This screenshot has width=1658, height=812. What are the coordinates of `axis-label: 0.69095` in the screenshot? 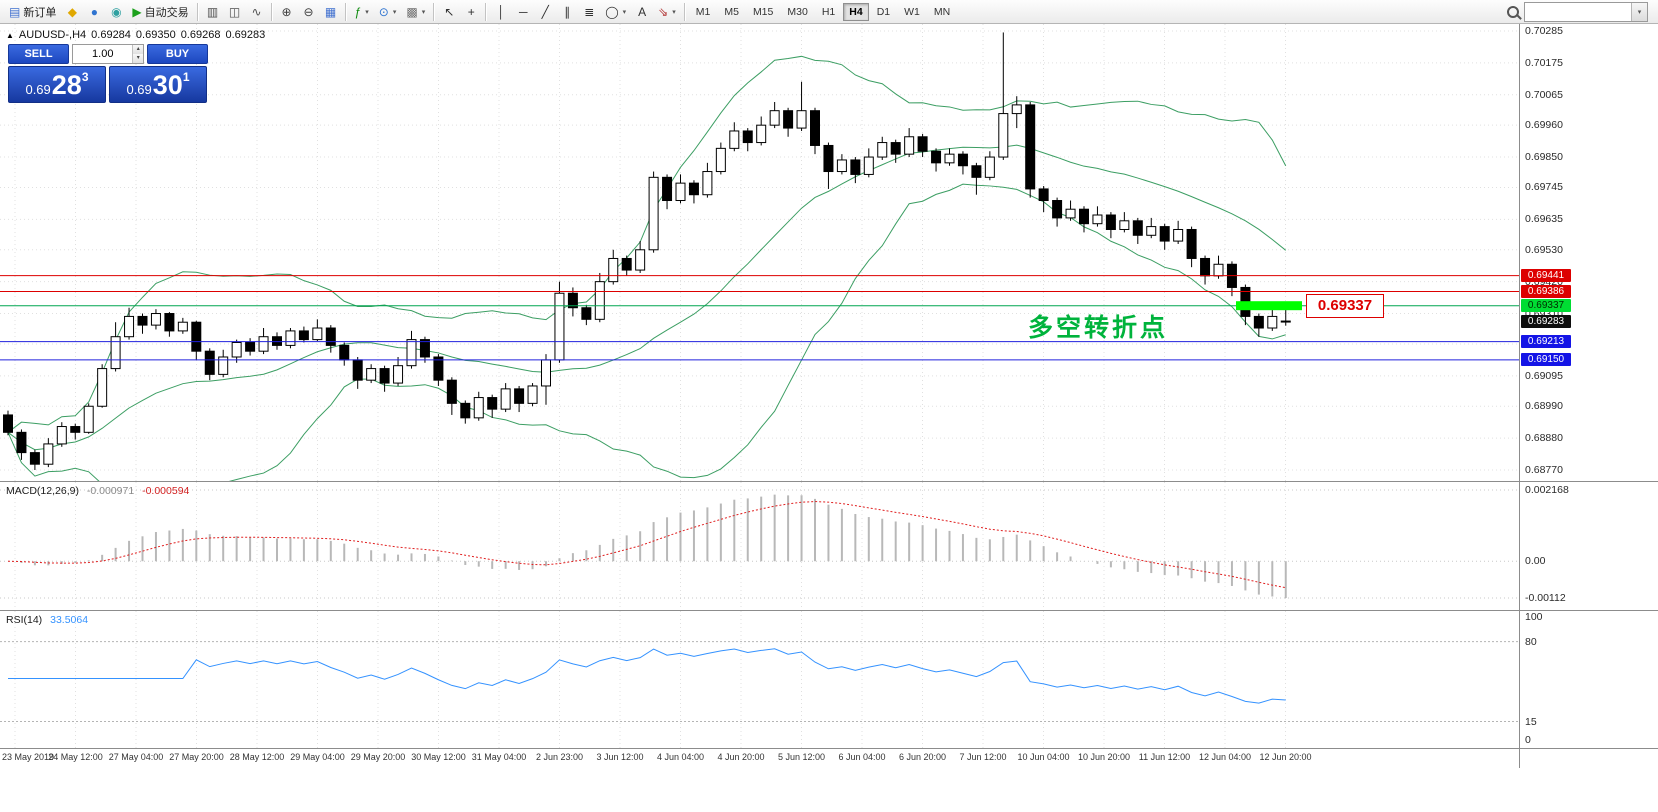 It's located at (1544, 375).